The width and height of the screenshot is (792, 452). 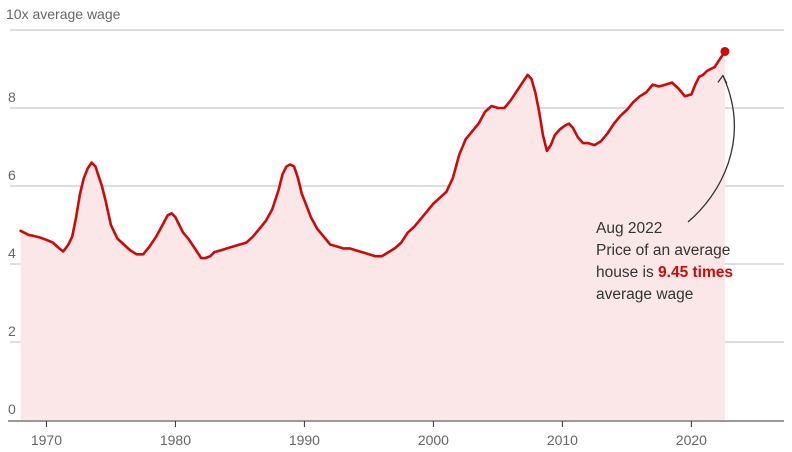 What do you see at coordinates (562, 440) in the screenshot?
I see `x-tick-label: 2010` at bounding box center [562, 440].